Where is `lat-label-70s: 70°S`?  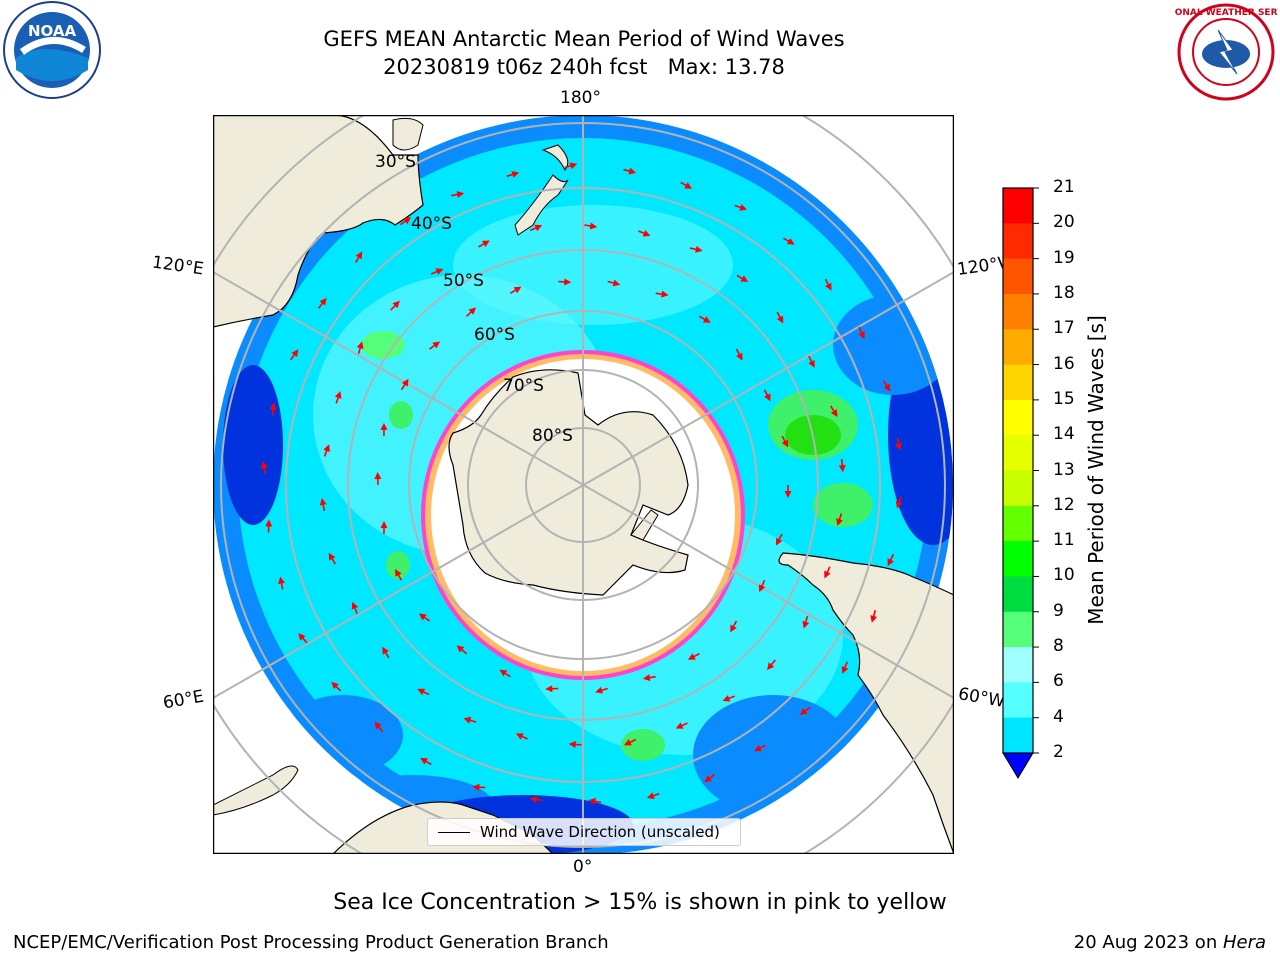 lat-label-70s: 70°S is located at coordinates (523, 386).